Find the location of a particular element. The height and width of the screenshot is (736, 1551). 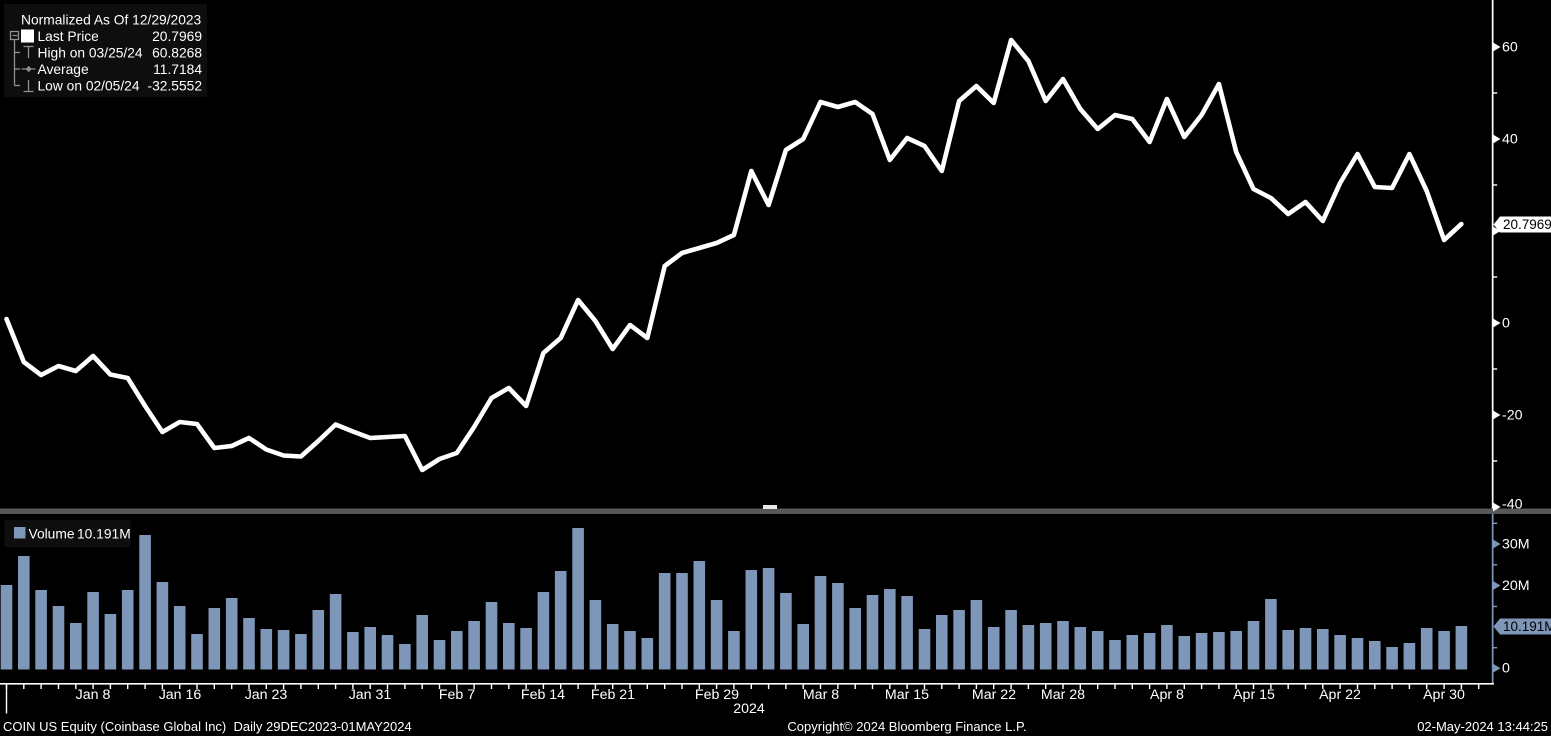

svg-text: Feb 14 is located at coordinates (543, 695).